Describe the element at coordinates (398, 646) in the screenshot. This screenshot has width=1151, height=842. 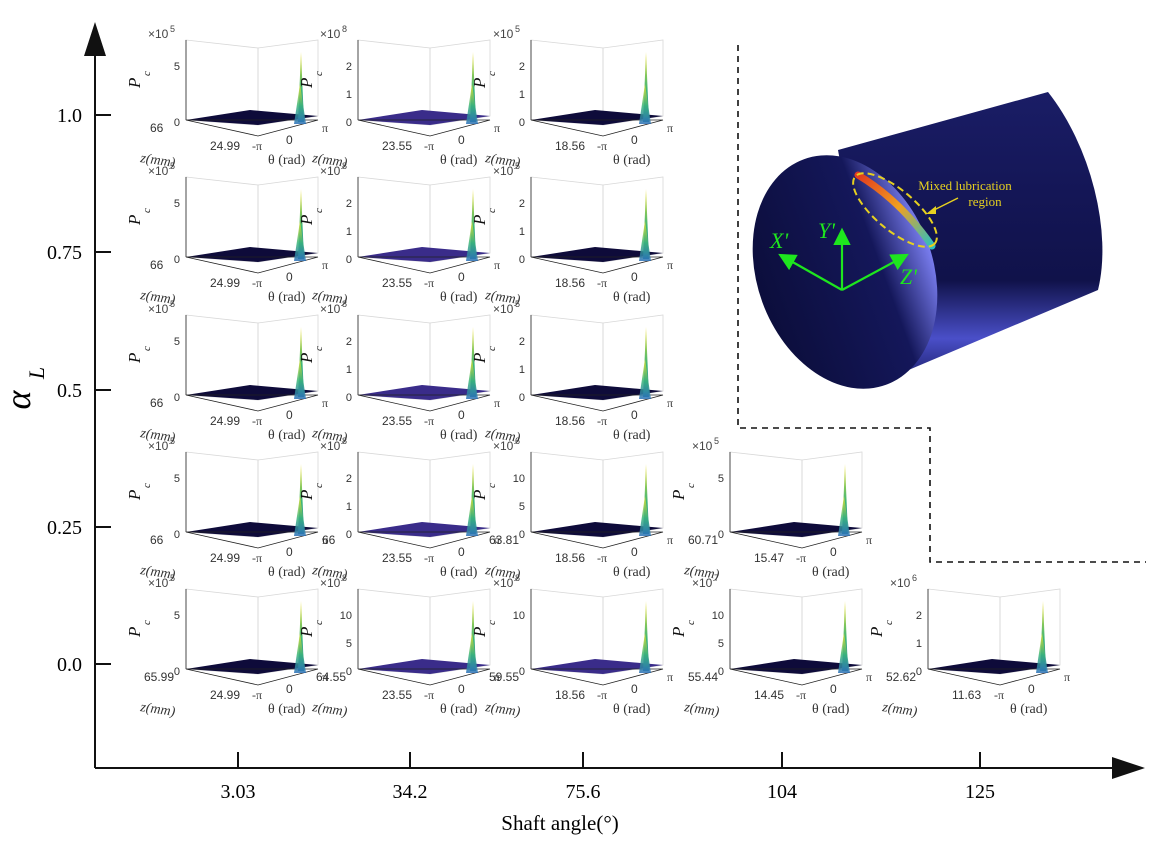
I see `subplot: ×10 8 0 5 10 Pc 64.55 z(mm) 23.55 -π 0 π θ (rad)` at that location.